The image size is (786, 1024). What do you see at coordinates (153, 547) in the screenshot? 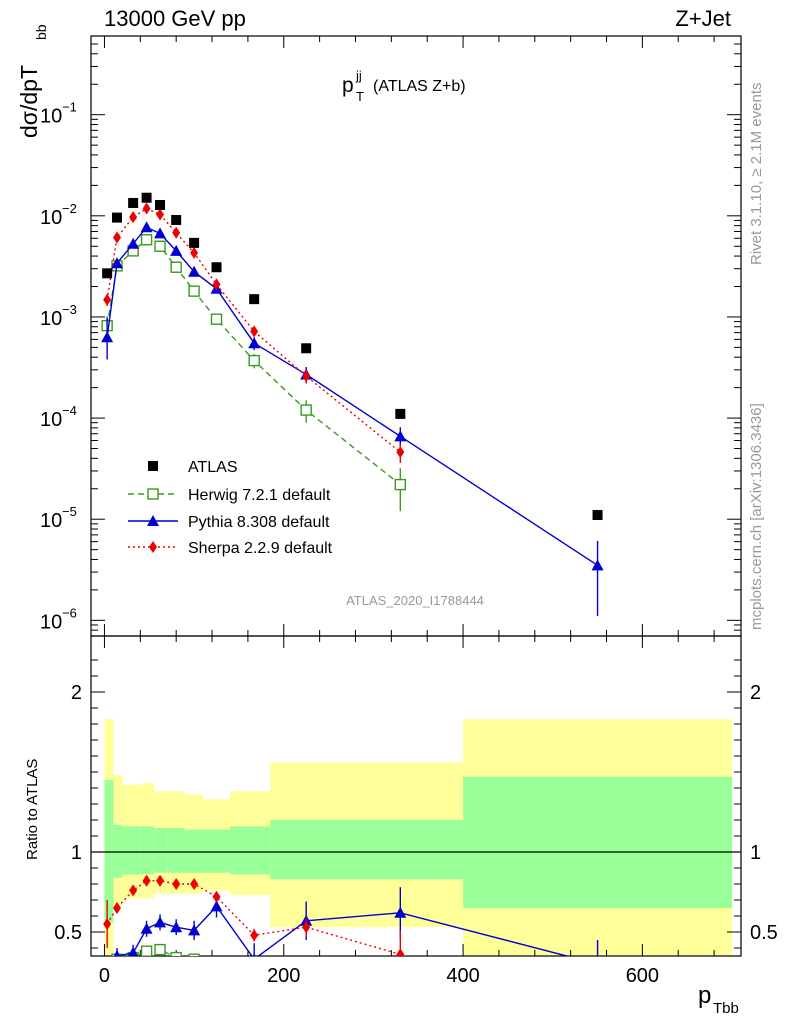
I see `legend-marker-sherpa` at bounding box center [153, 547].